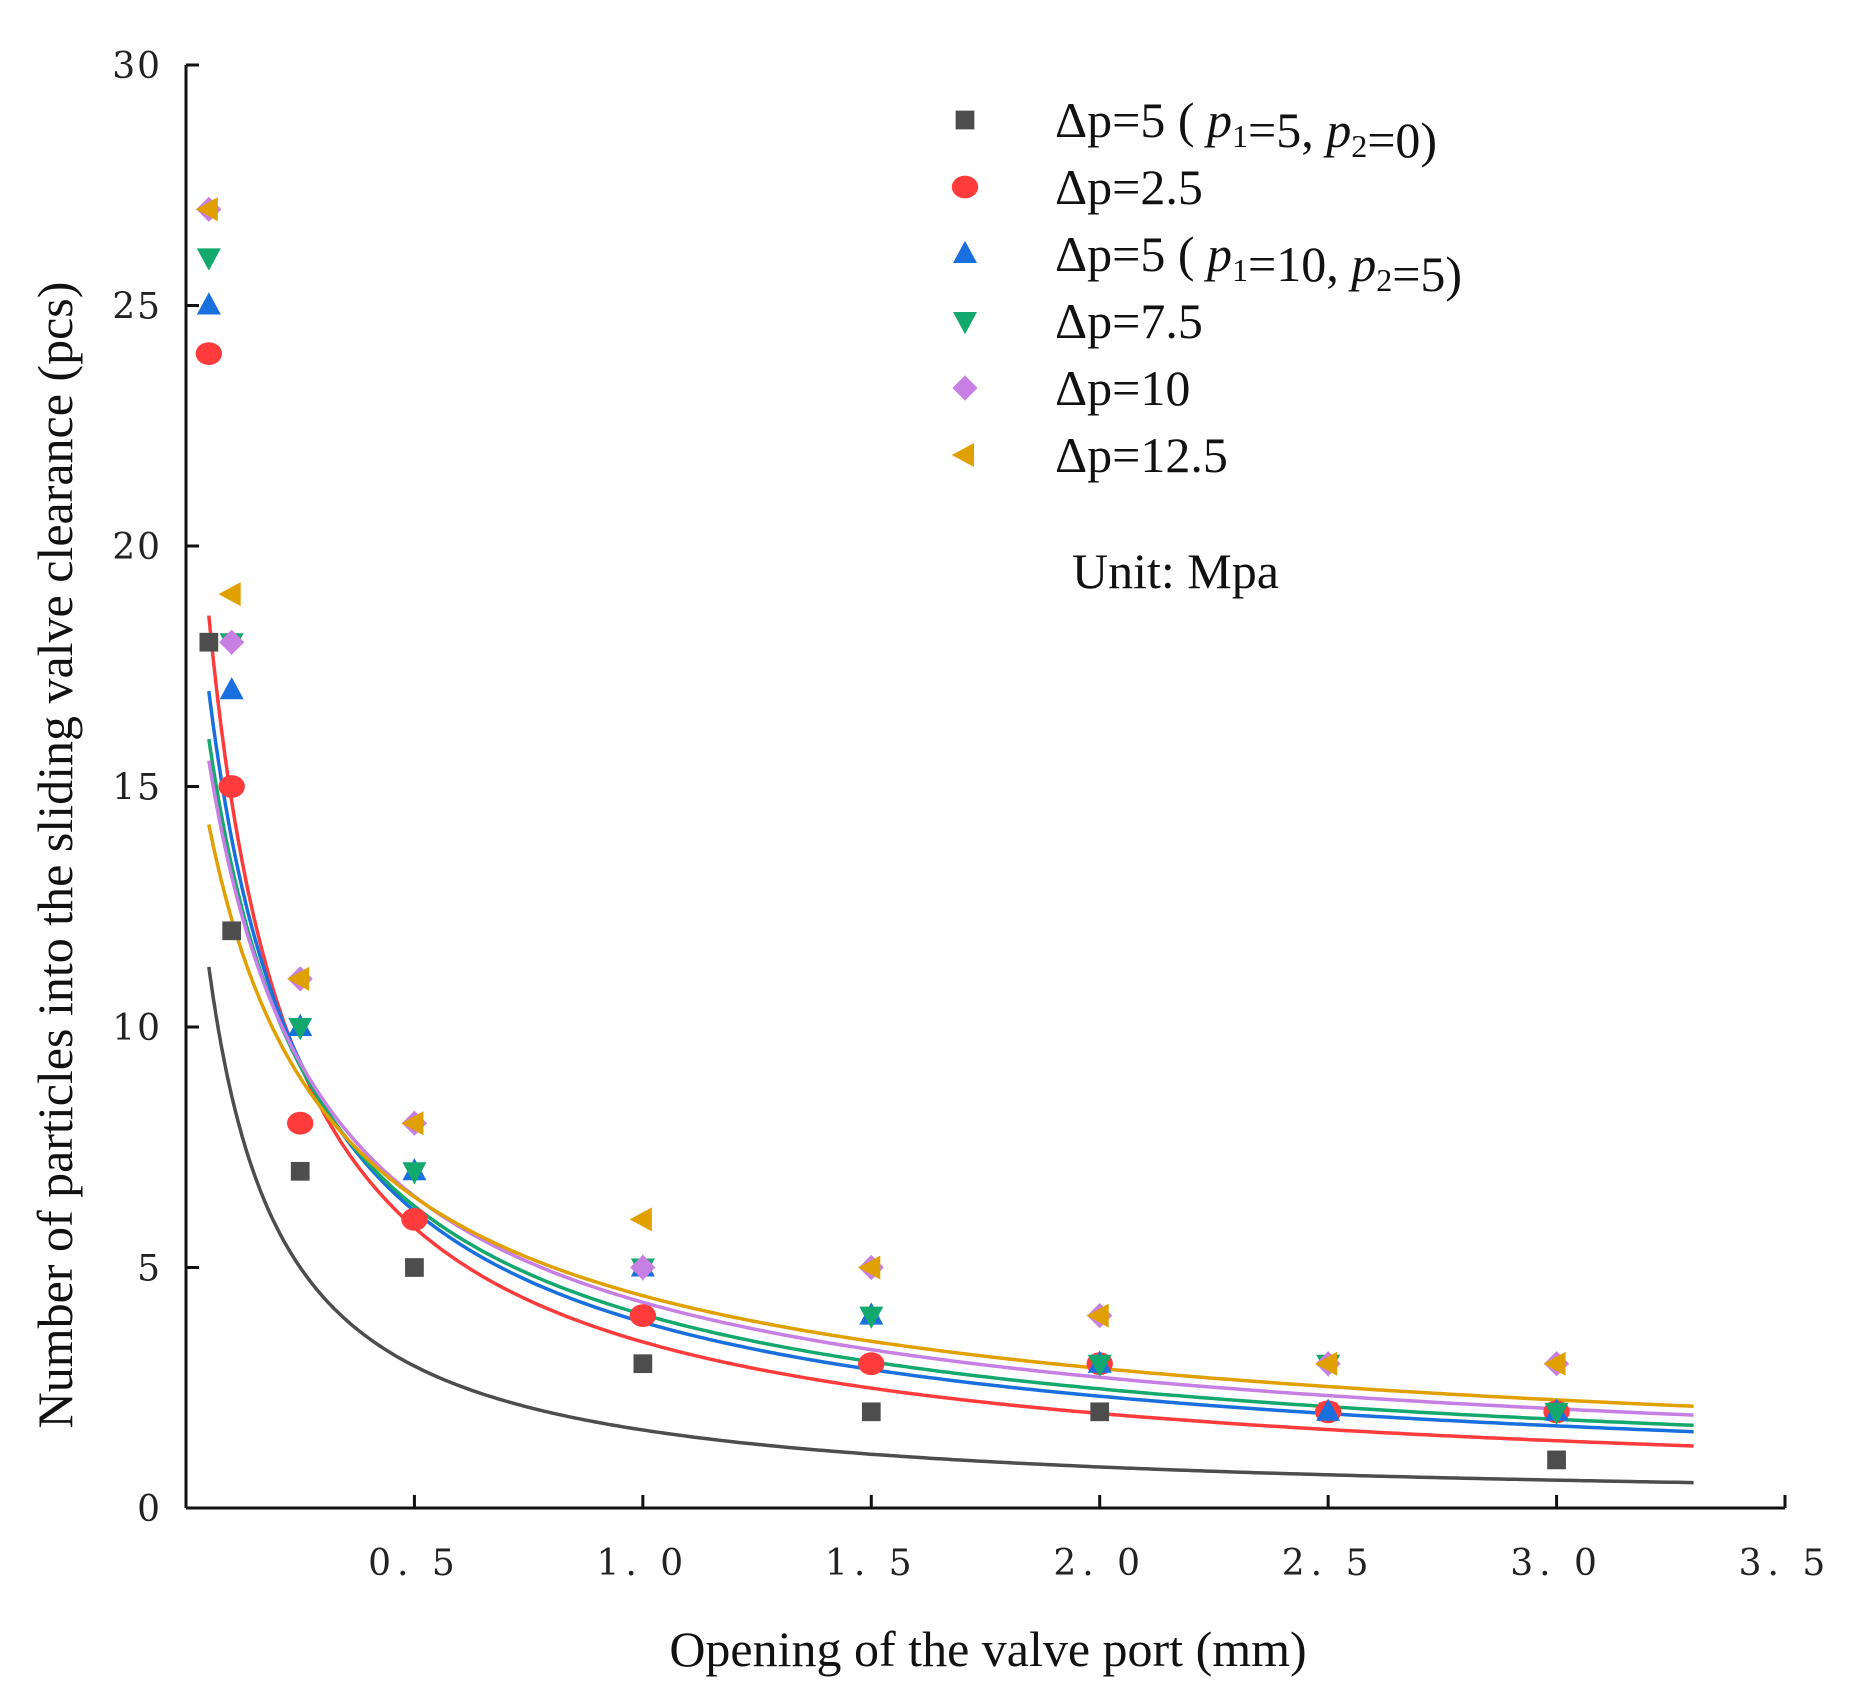 This screenshot has height=1696, width=1850. I want to click on y-tick-label: 10, so click(137, 1028).